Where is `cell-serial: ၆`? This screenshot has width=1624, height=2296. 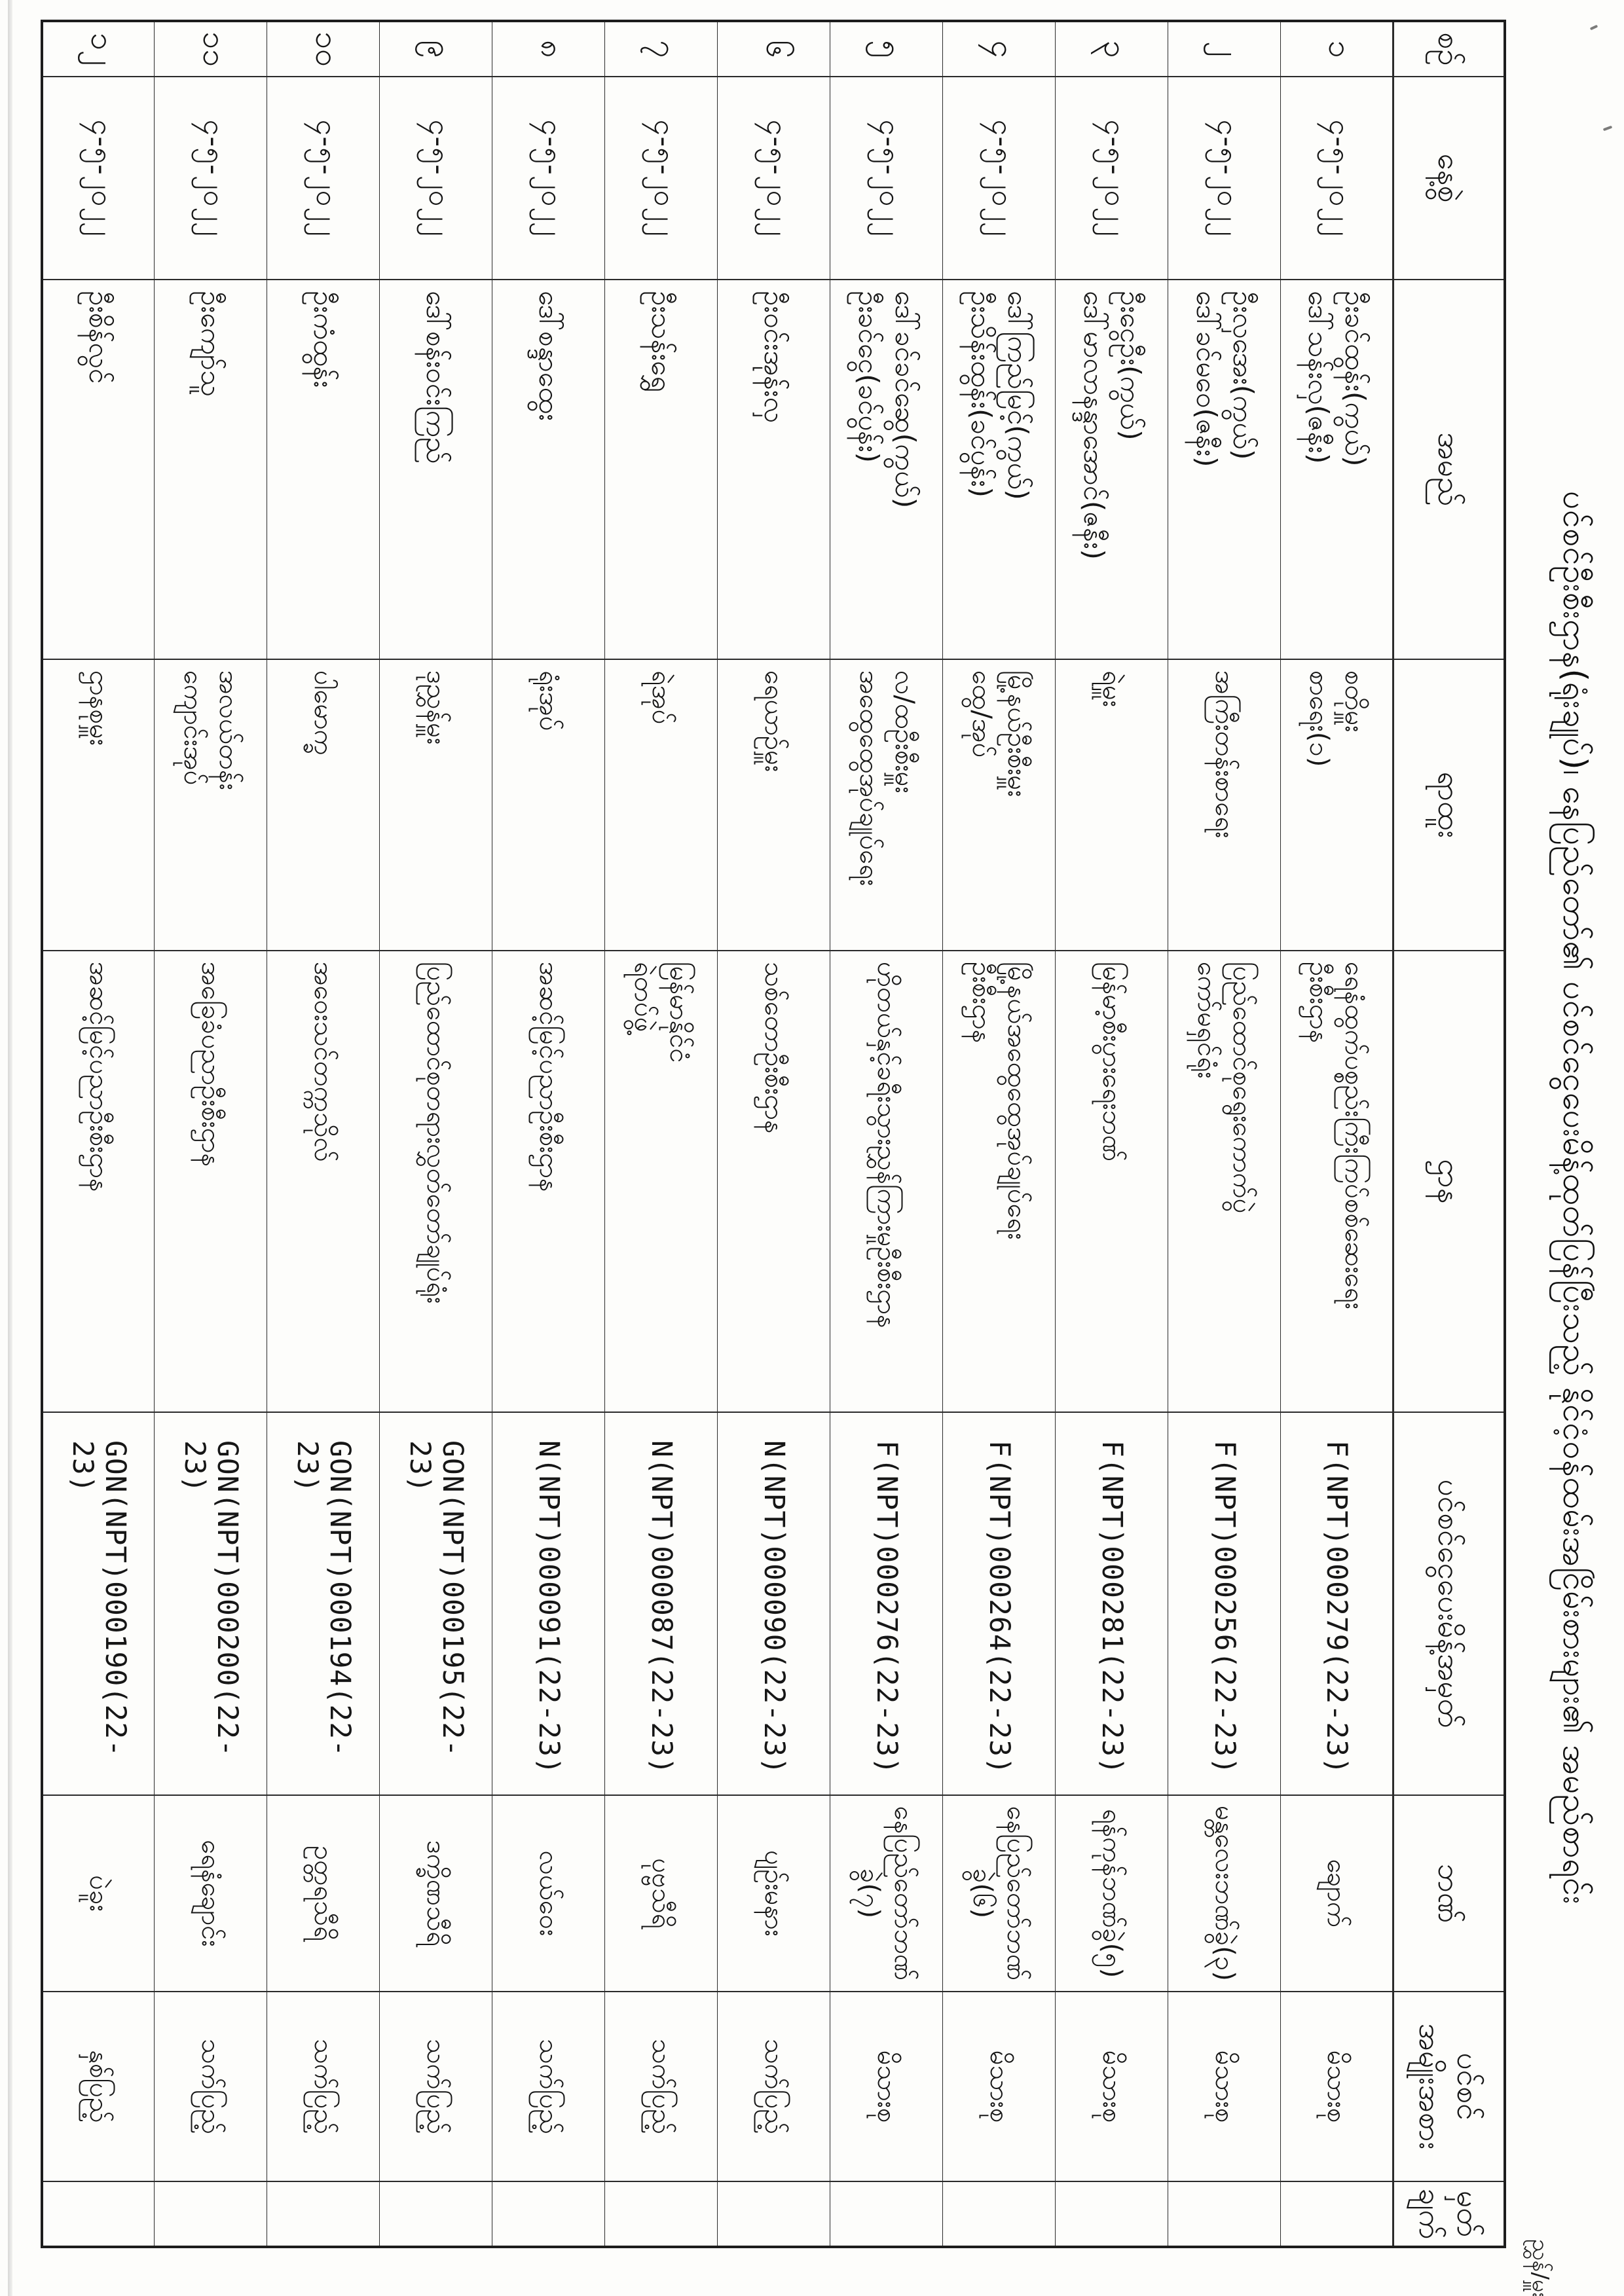 cell-serial: ၆ is located at coordinates (774, 49).